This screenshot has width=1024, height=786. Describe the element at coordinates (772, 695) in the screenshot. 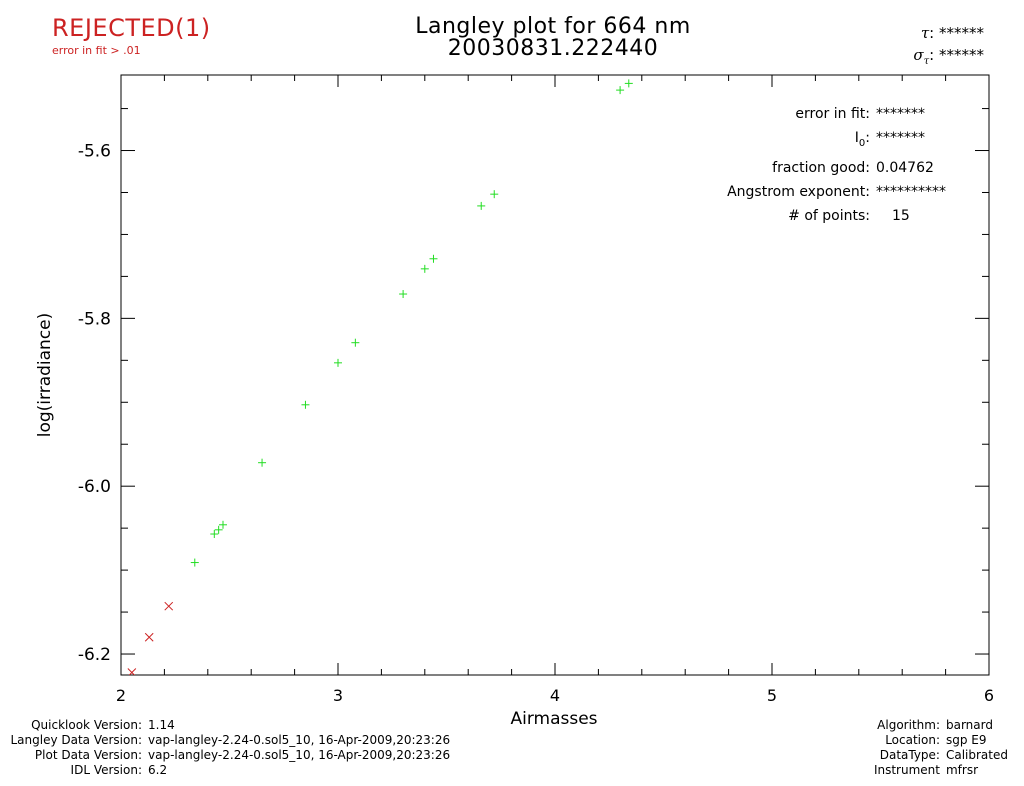

I see `x-tick-label: 5` at that location.